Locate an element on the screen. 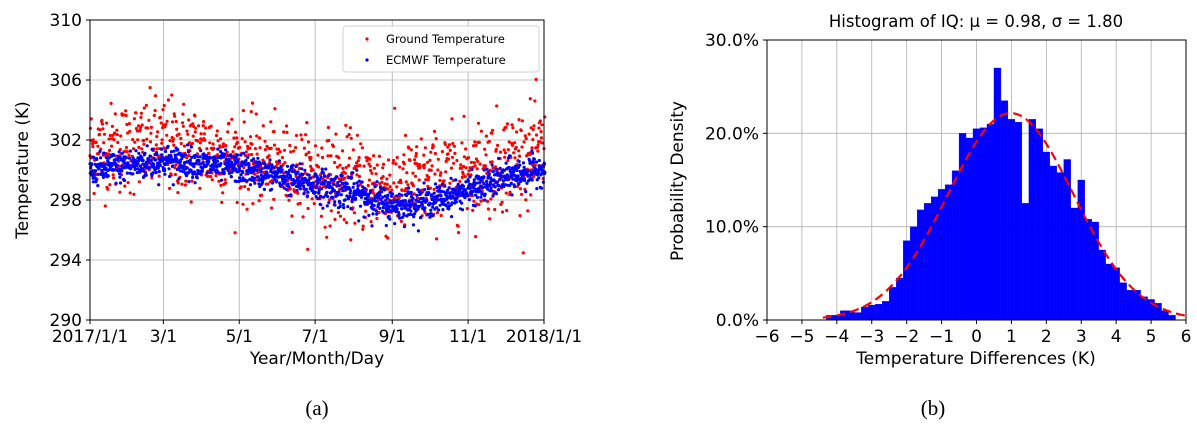 The image size is (1197, 438). panel-a-y-tick-label: 290 is located at coordinates (66, 321).